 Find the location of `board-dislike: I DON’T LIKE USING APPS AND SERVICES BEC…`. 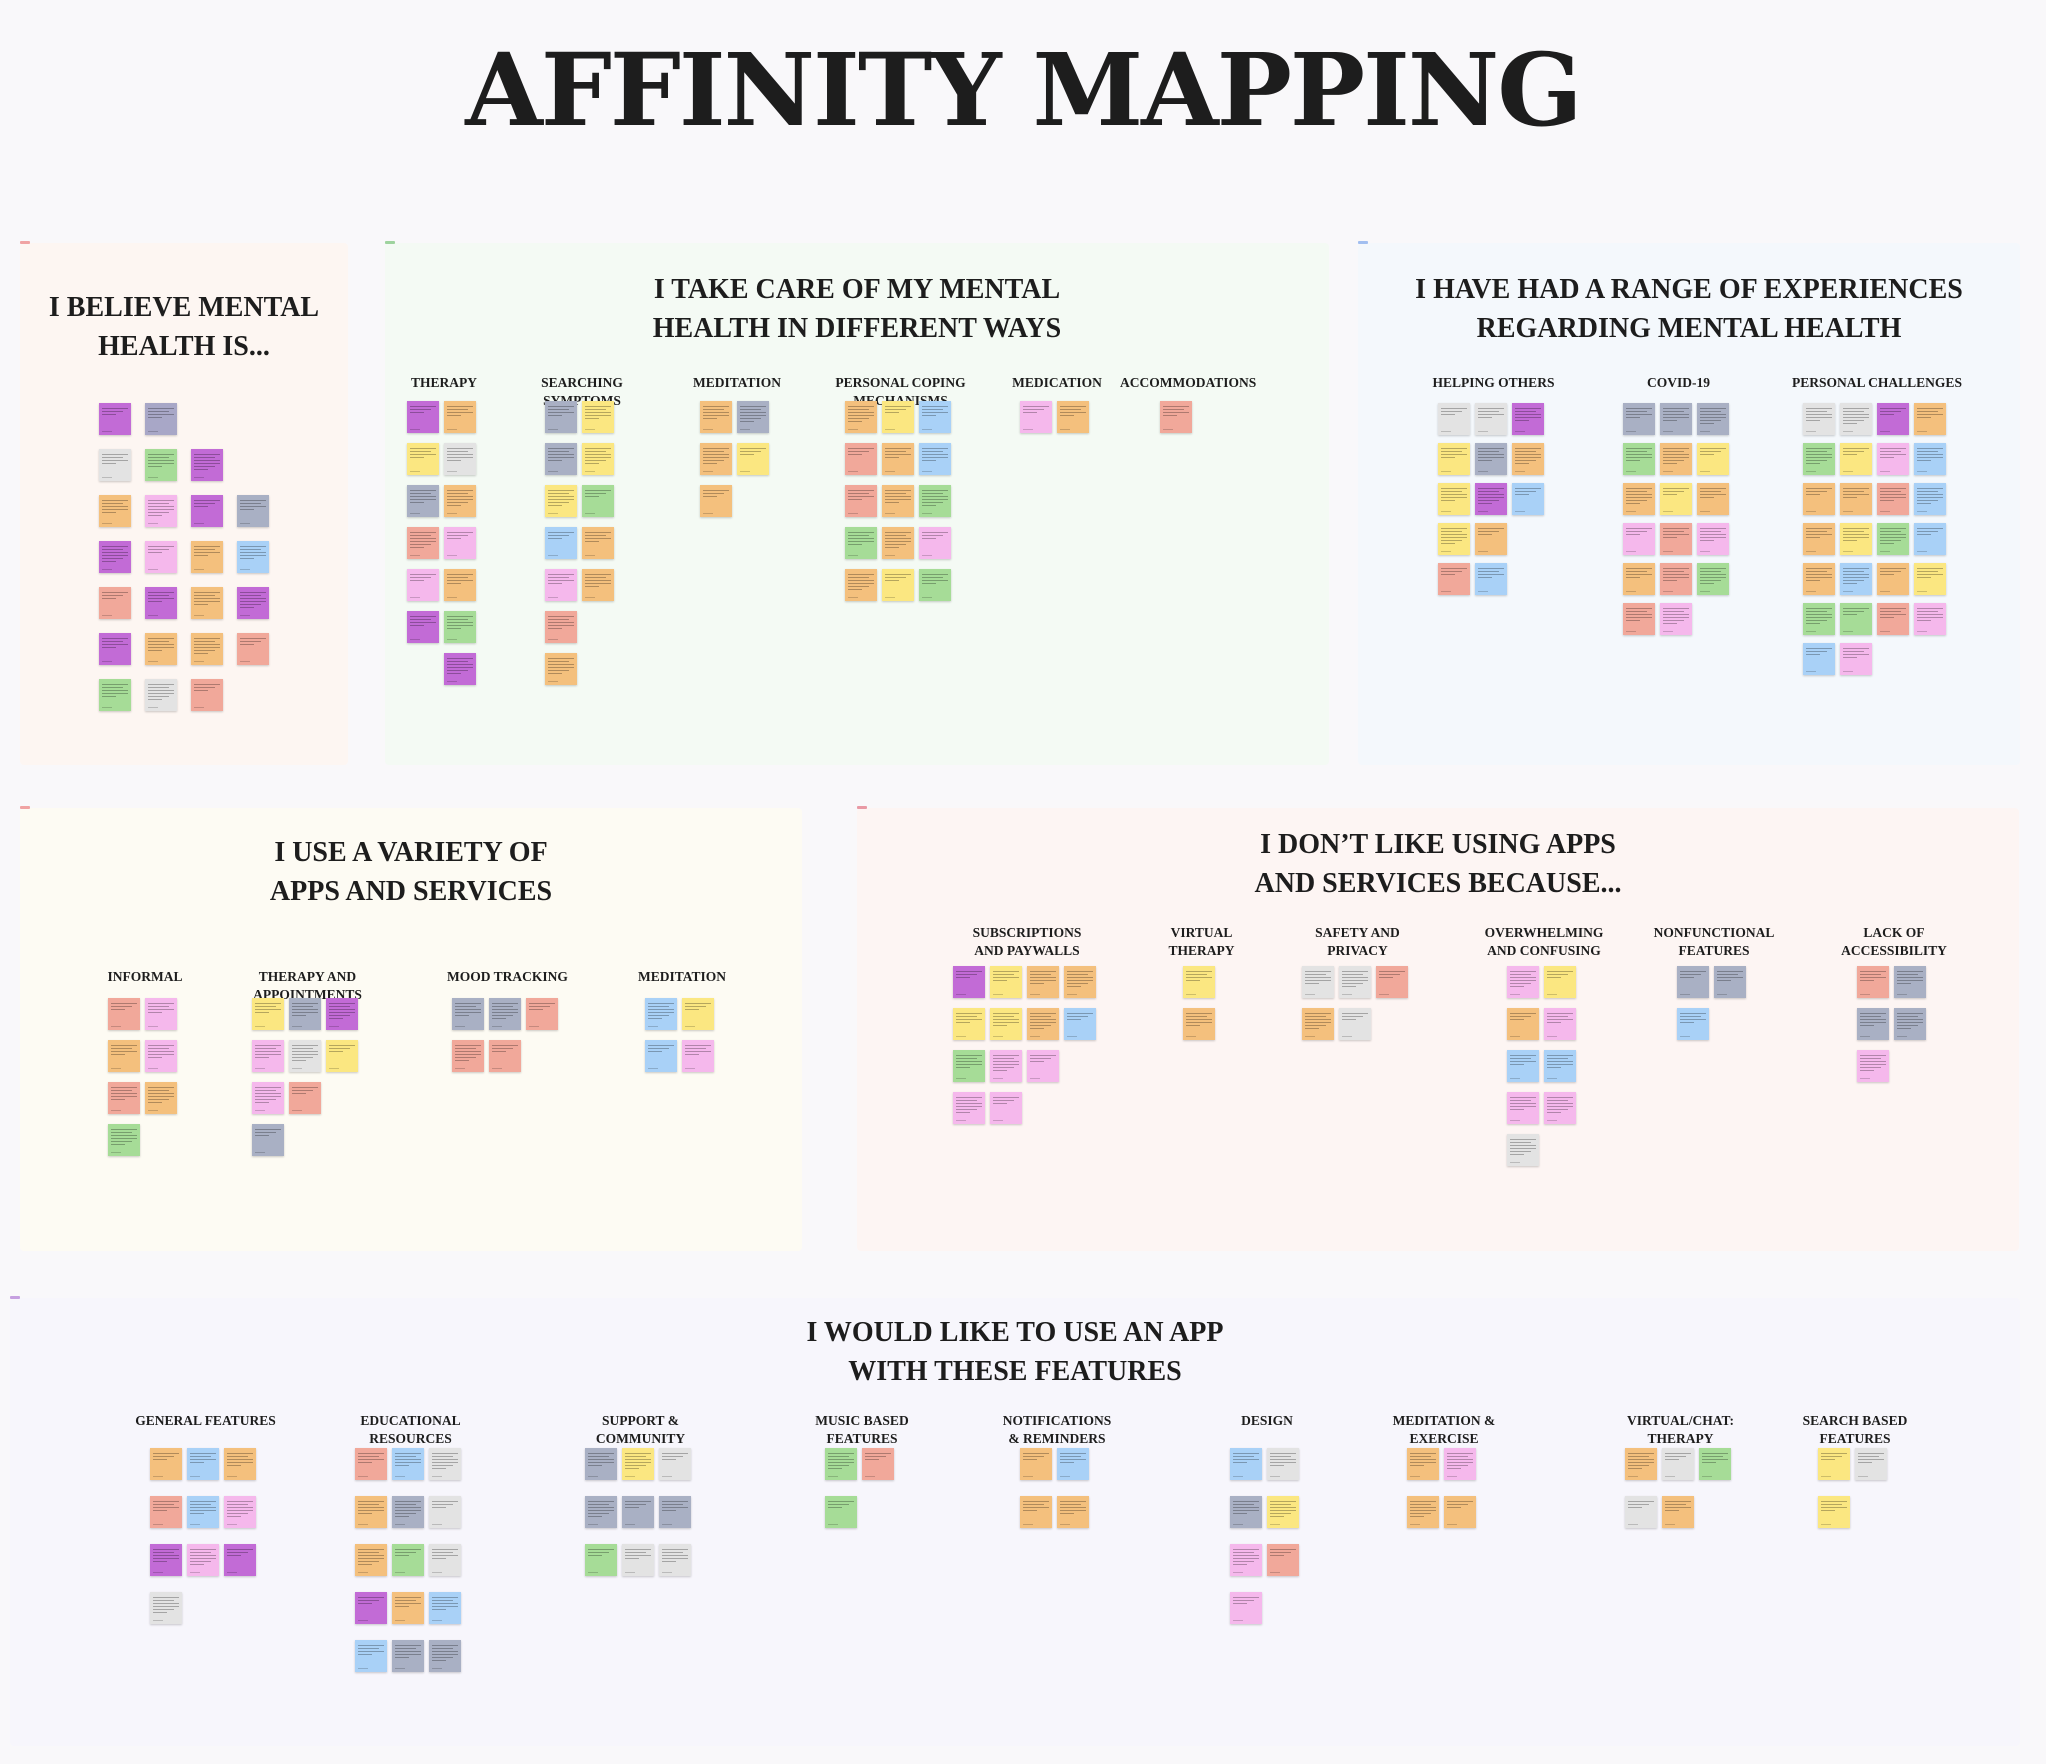

board-dislike: I DON’T LIKE USING APPS AND SERVICES BEC… is located at coordinates (1438, 1028).